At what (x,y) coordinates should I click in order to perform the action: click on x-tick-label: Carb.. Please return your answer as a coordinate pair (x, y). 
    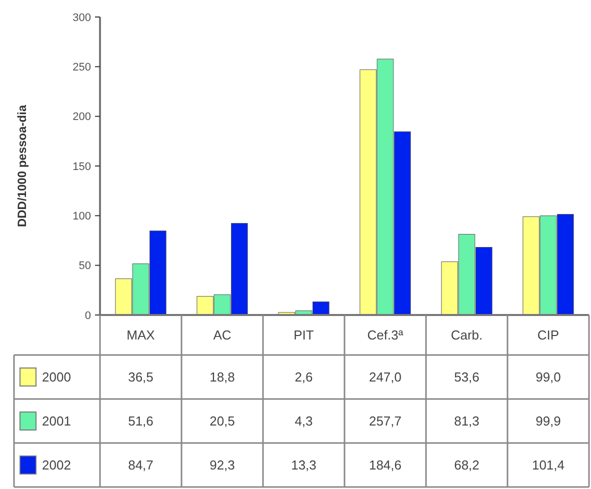
    Looking at the image, I should click on (466, 335).